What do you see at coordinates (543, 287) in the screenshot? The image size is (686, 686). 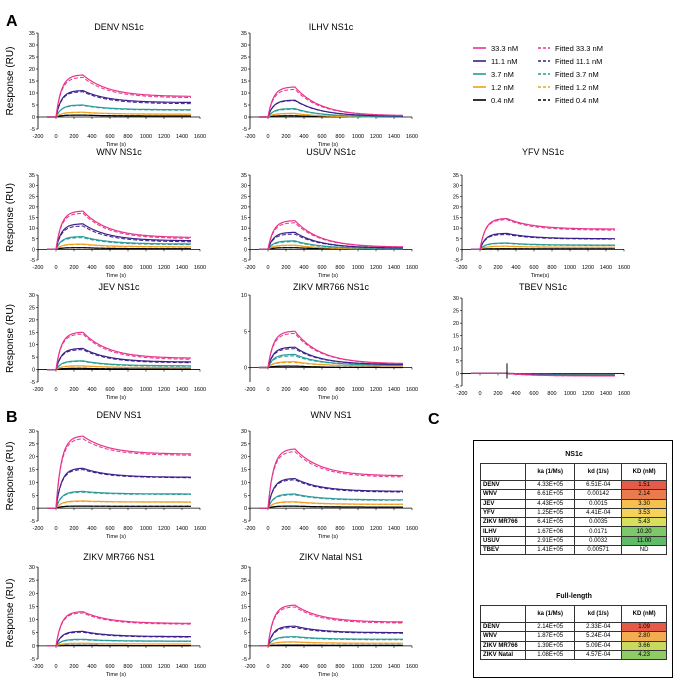 I see `chart-title: TBEV NS1c` at bounding box center [543, 287].